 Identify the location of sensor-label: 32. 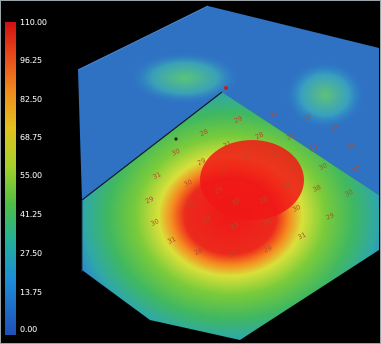
(206, 219).